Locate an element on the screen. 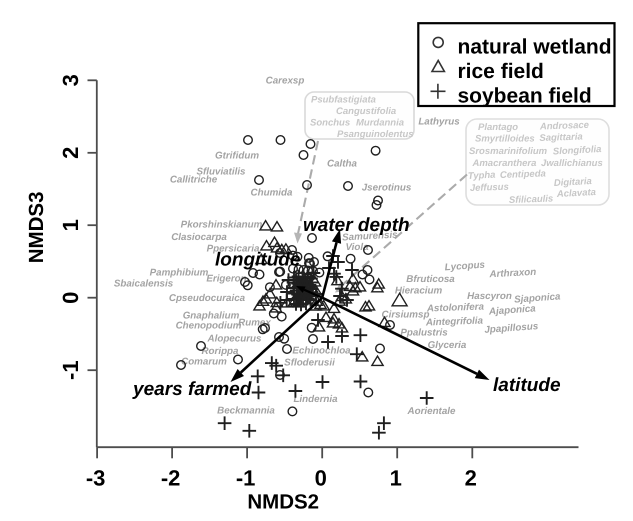 This screenshot has width=633, height=521. svg-text: Callitriche is located at coordinates (194, 180).